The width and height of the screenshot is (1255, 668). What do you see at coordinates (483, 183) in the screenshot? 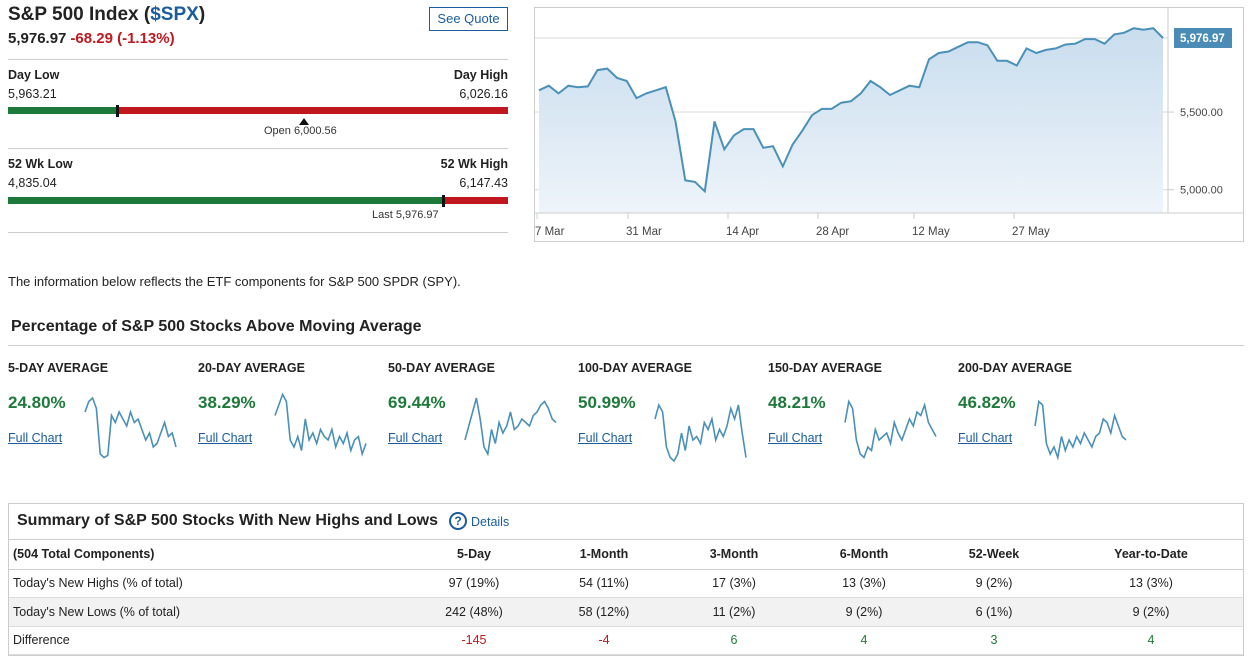
I see `wk52-high-value: 6,147.43` at bounding box center [483, 183].